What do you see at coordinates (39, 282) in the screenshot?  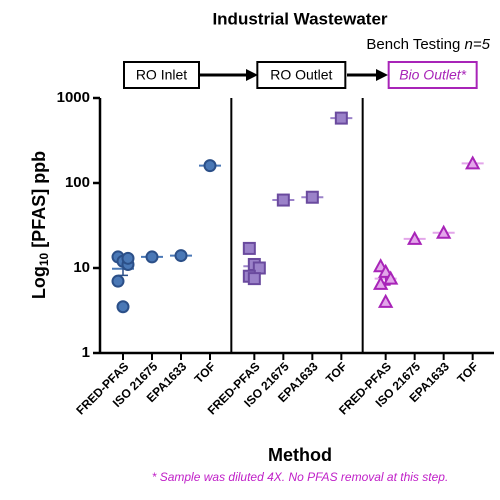 I see `y-label-log: Log` at bounding box center [39, 282].